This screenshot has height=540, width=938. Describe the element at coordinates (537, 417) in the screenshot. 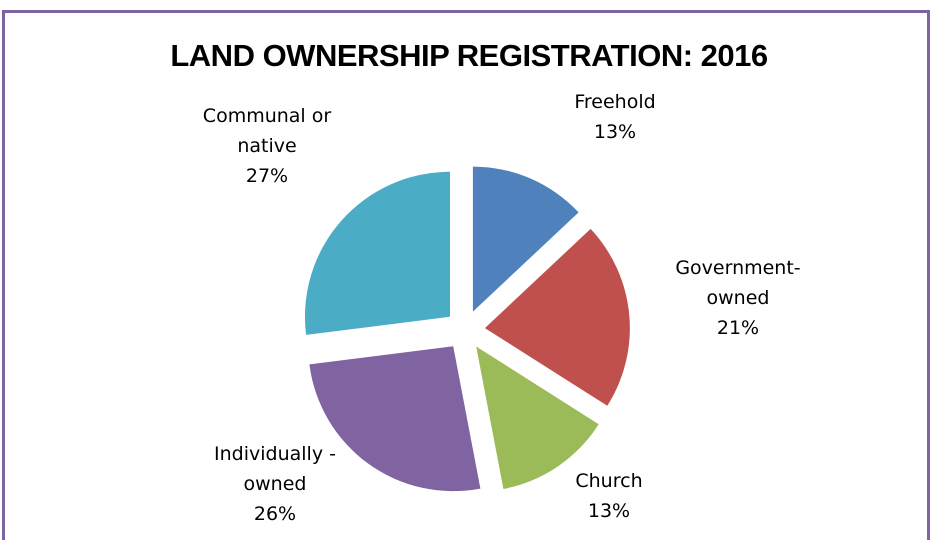

I see `pie-slice-church` at that location.